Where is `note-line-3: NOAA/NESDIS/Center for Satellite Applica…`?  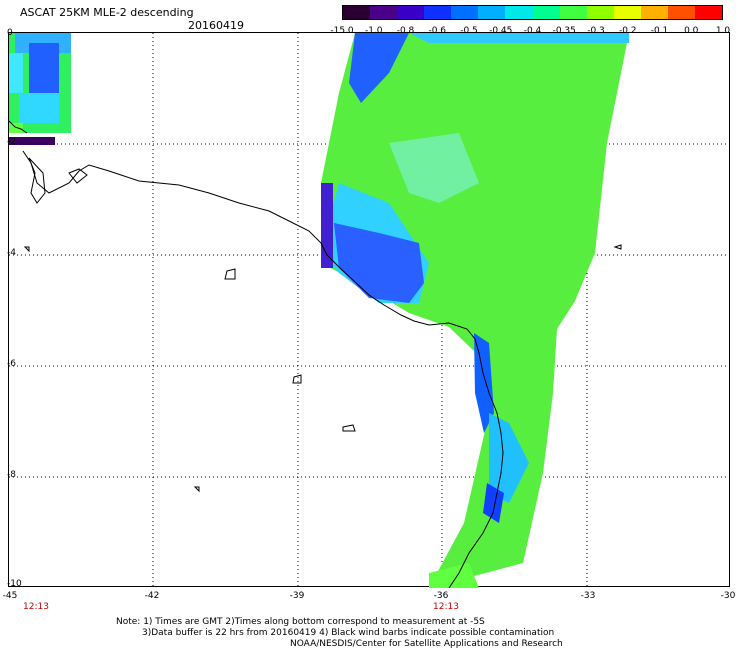
note-line-3: NOAA/NESDIS/Center for Satellite Applica… is located at coordinates (426, 644).